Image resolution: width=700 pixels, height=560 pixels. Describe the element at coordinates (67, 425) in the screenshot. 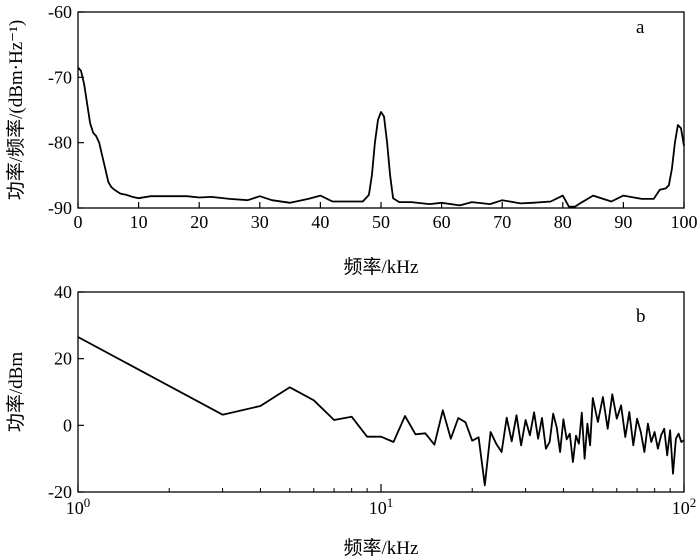

I see `panel-b-y-tick-label: 0` at that location.